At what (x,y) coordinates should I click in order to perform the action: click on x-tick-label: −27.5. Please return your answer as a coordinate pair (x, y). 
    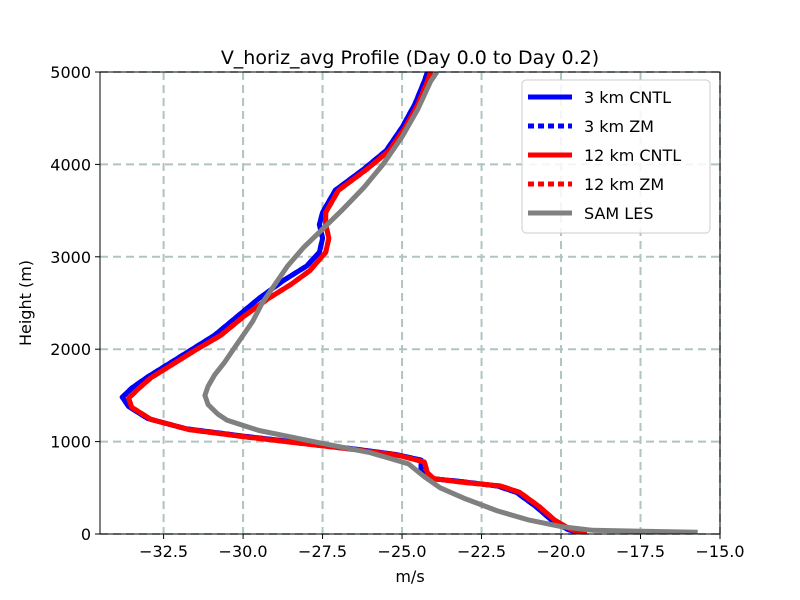
    Looking at the image, I should click on (322, 551).